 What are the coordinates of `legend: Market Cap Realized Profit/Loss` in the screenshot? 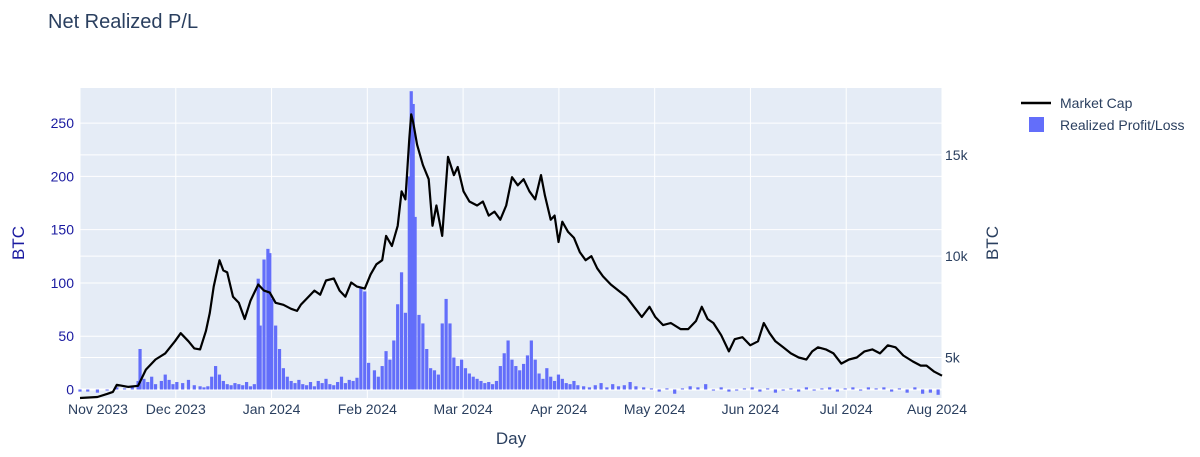 It's located at (1103, 114).